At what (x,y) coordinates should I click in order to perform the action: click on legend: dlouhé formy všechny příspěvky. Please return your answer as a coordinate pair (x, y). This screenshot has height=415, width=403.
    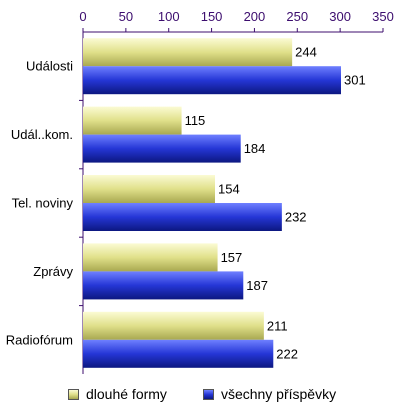
    Looking at the image, I should click on (220, 394).